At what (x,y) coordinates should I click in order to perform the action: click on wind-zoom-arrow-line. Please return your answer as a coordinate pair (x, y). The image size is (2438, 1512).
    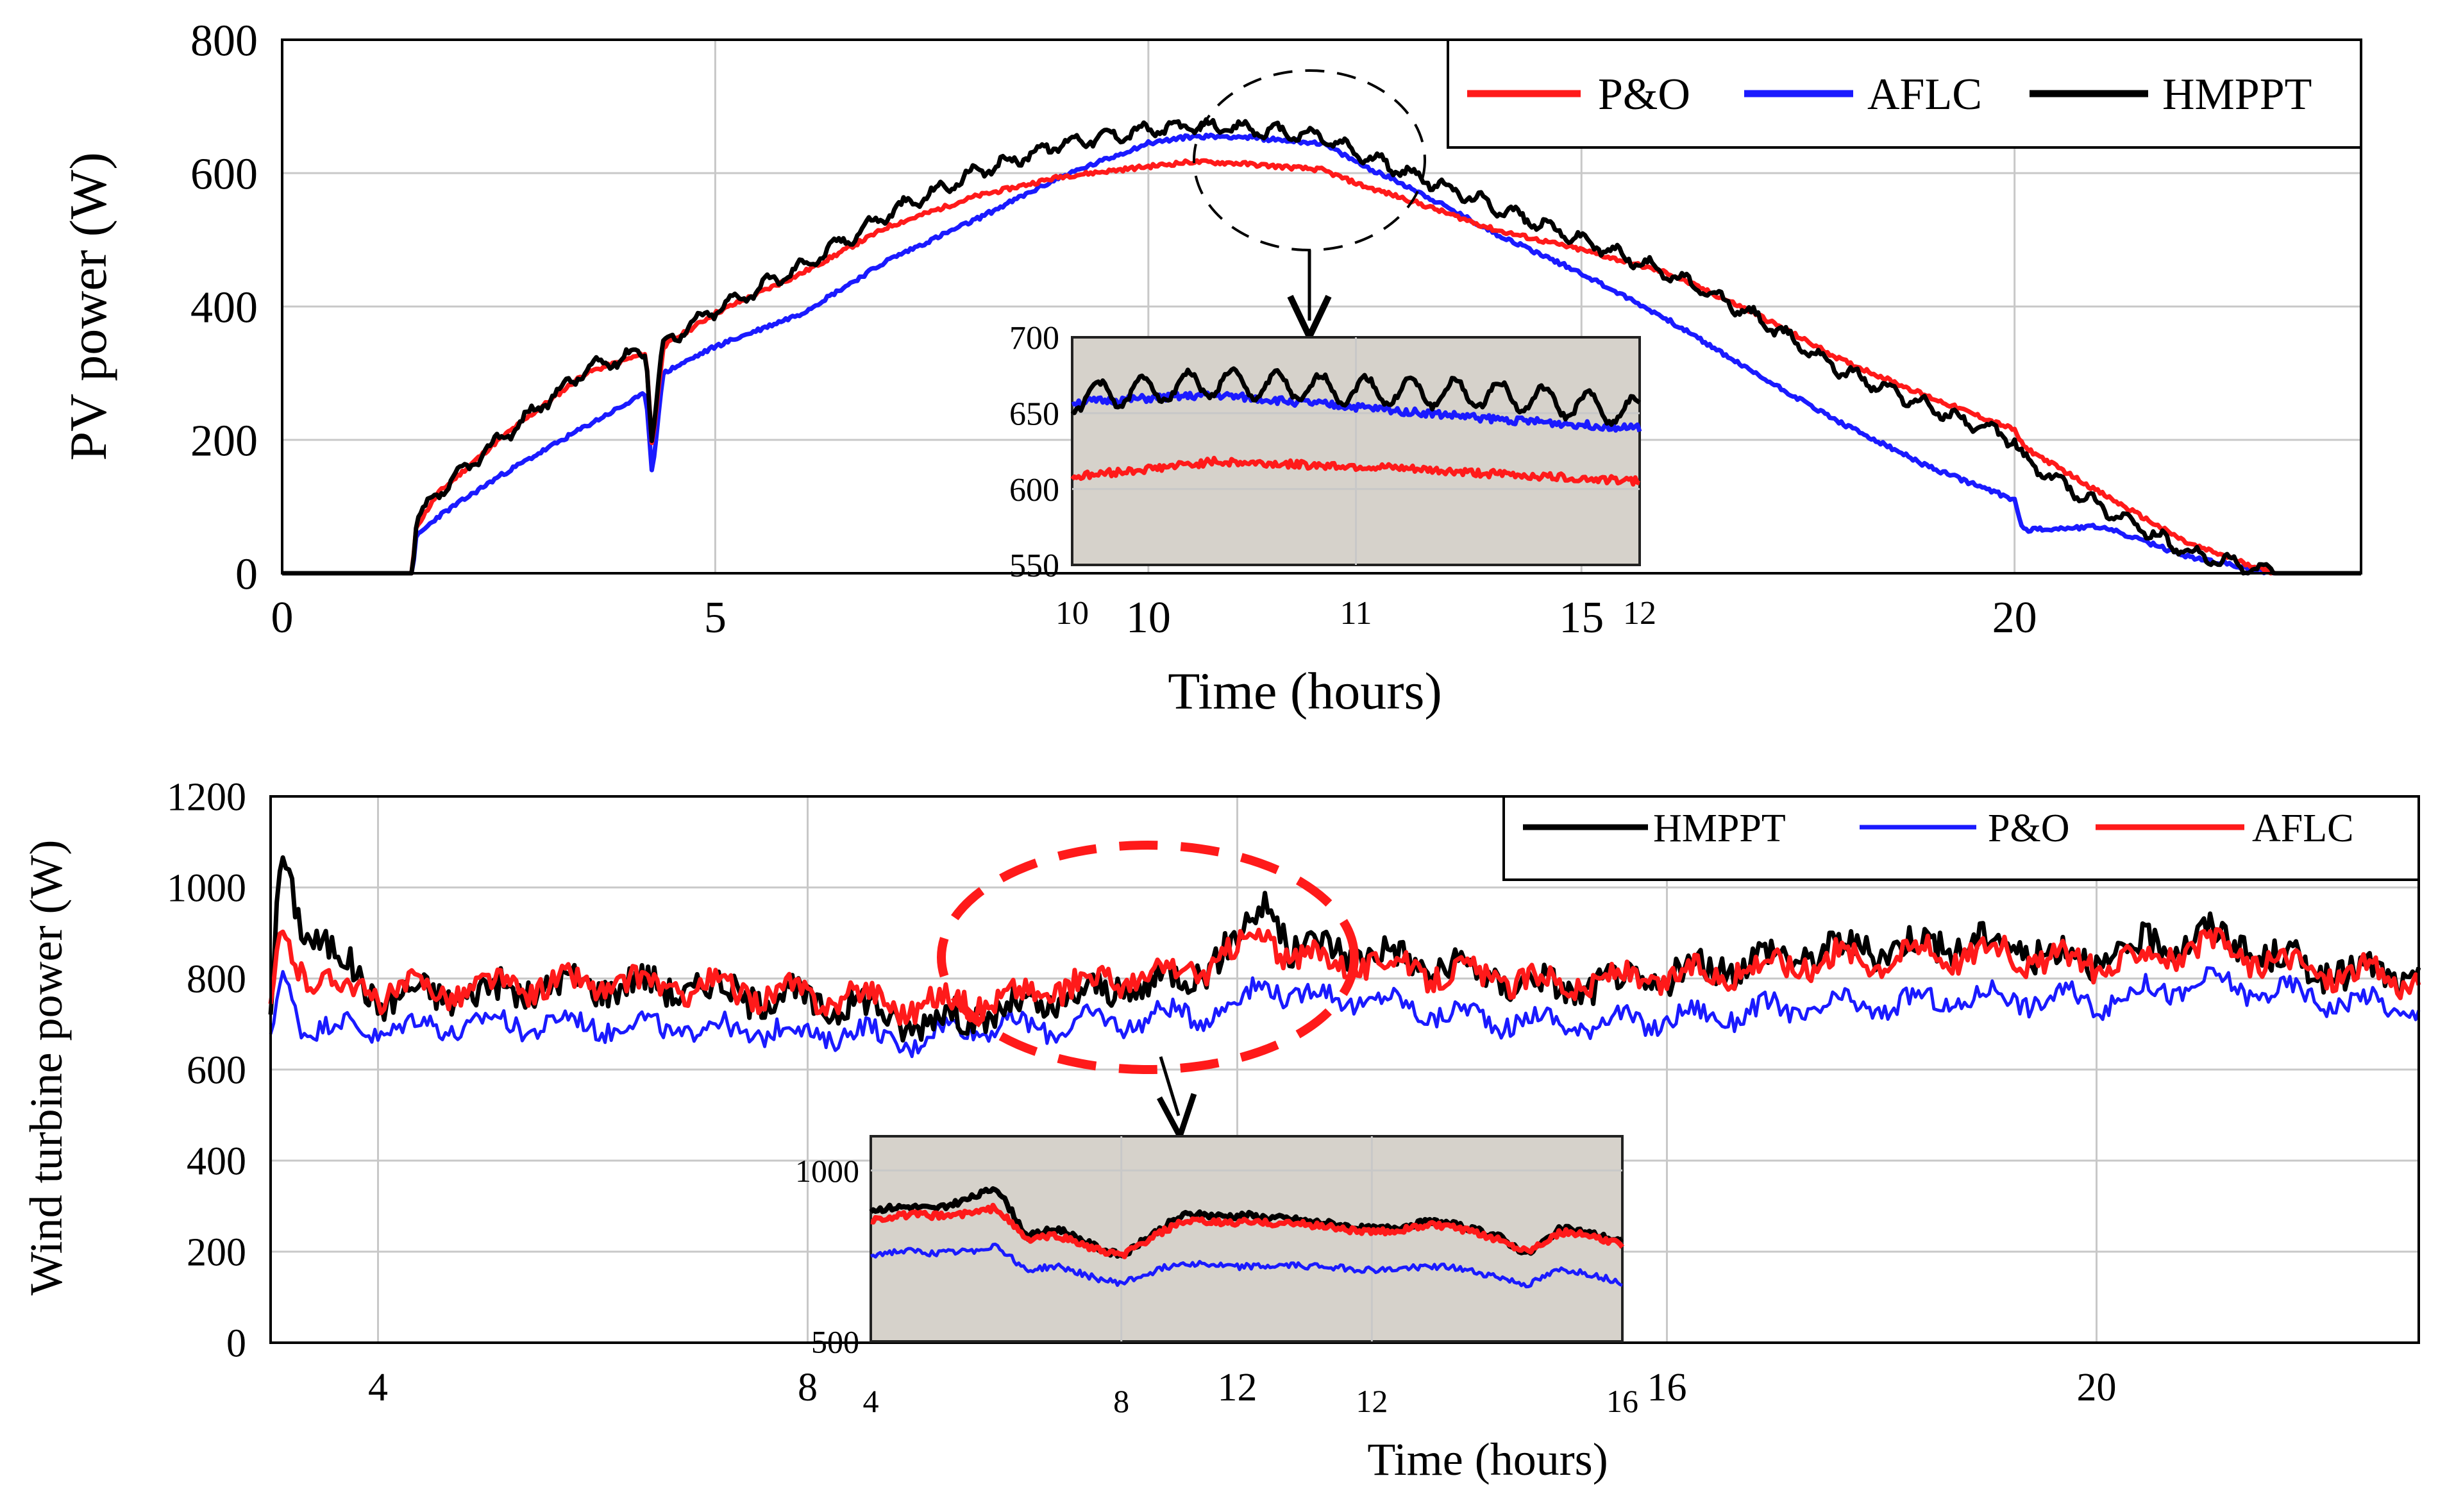
    Looking at the image, I should click on (1170, 1086).